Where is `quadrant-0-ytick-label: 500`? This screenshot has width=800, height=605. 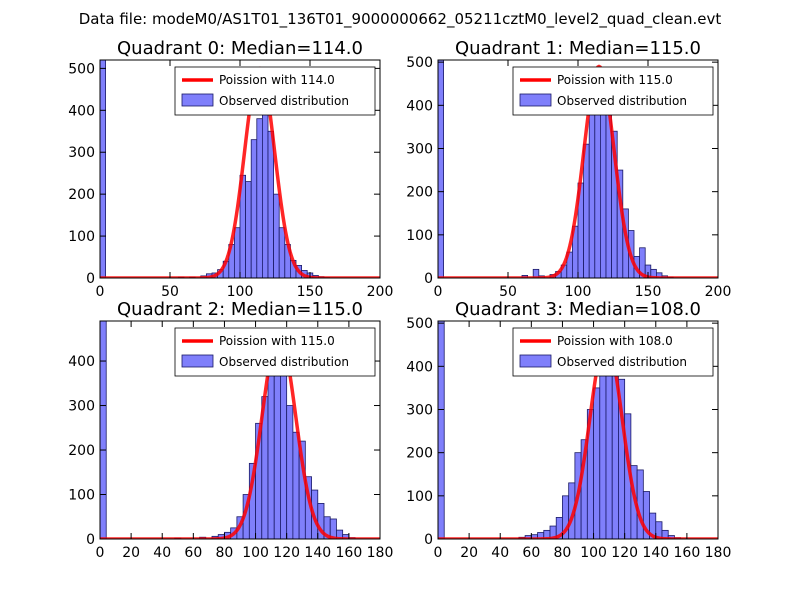 quadrant-0-ytick-label: 500 is located at coordinates (81, 69).